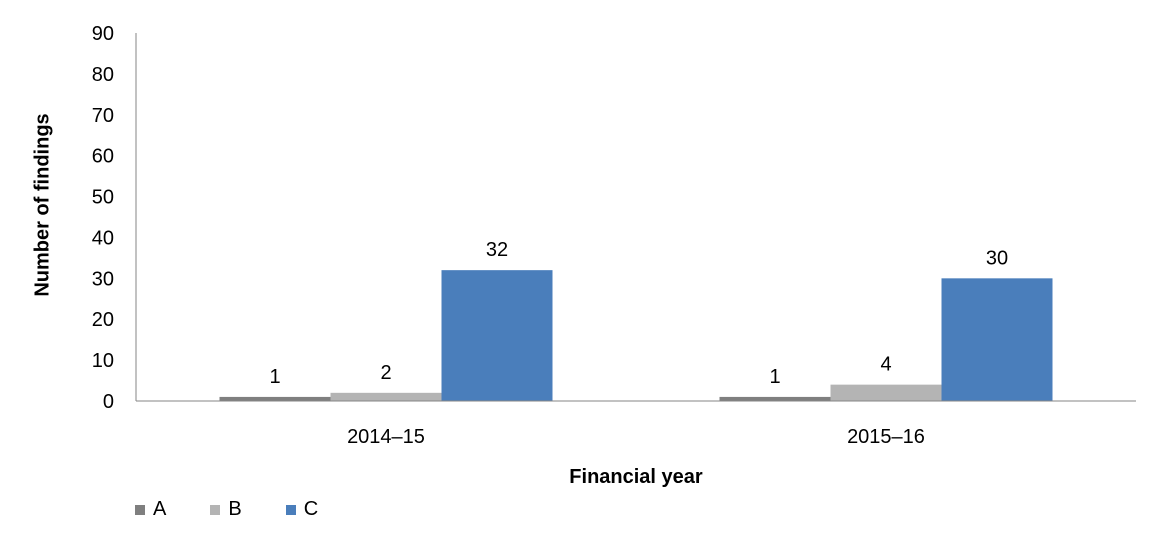 Image resolution: width=1169 pixels, height=541 pixels. What do you see at coordinates (290, 509) in the screenshot?
I see `legend-swatch-c` at bounding box center [290, 509].